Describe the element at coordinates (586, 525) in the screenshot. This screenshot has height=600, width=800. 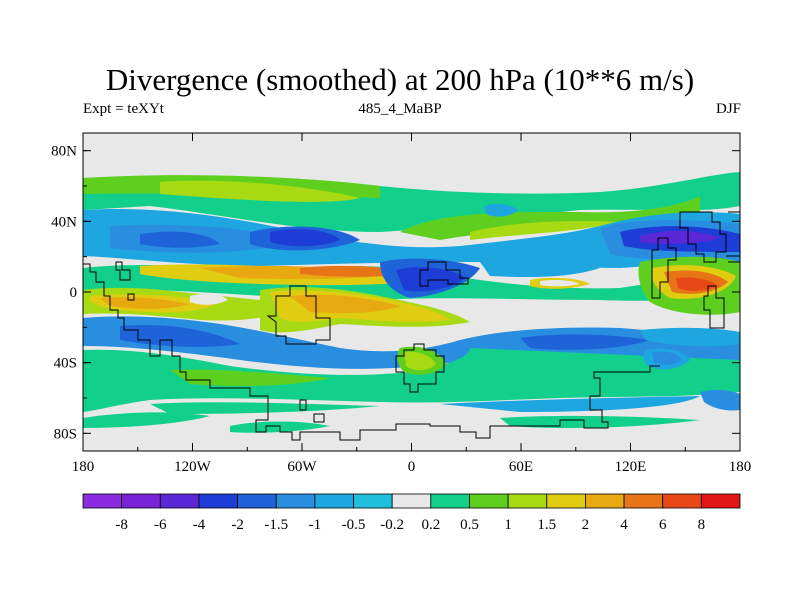
I see `colorbar-label: 2` at that location.